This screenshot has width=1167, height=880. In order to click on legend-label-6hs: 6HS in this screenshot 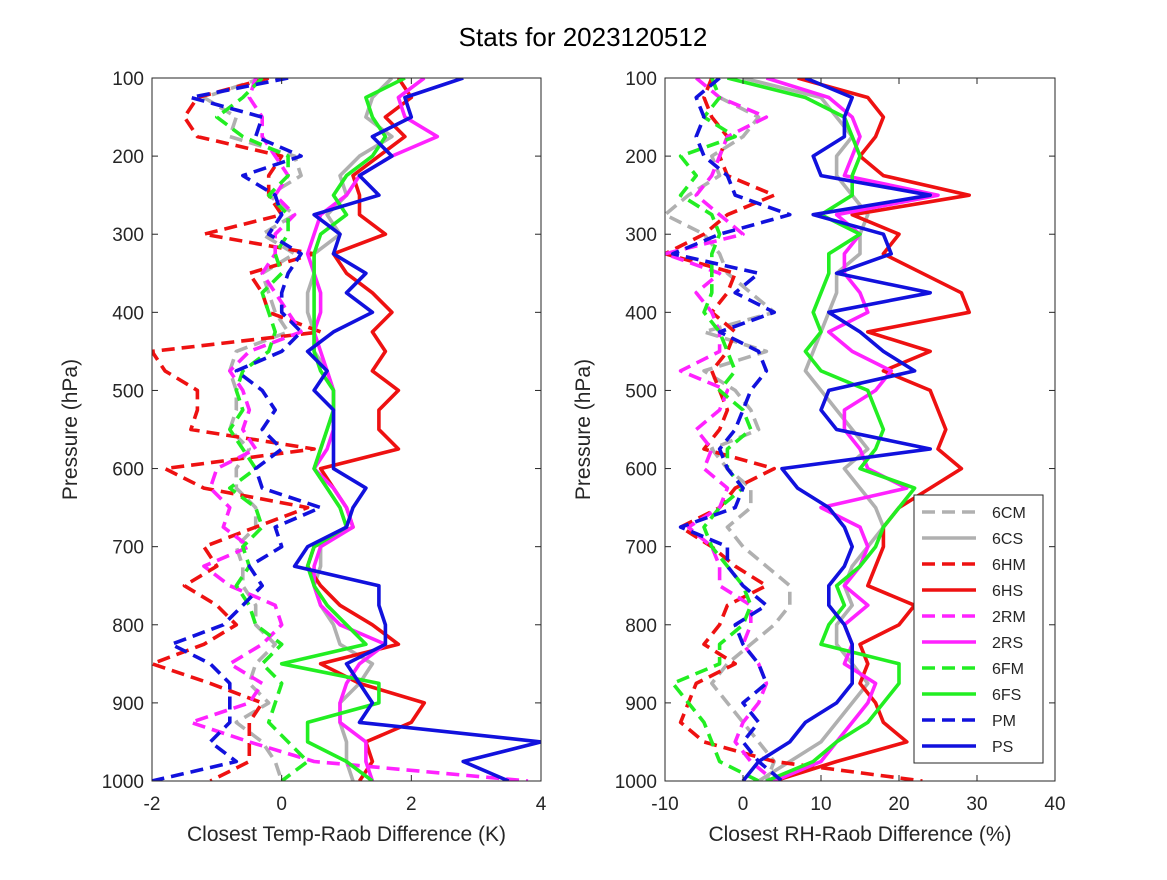, I will do `click(1007, 591)`.